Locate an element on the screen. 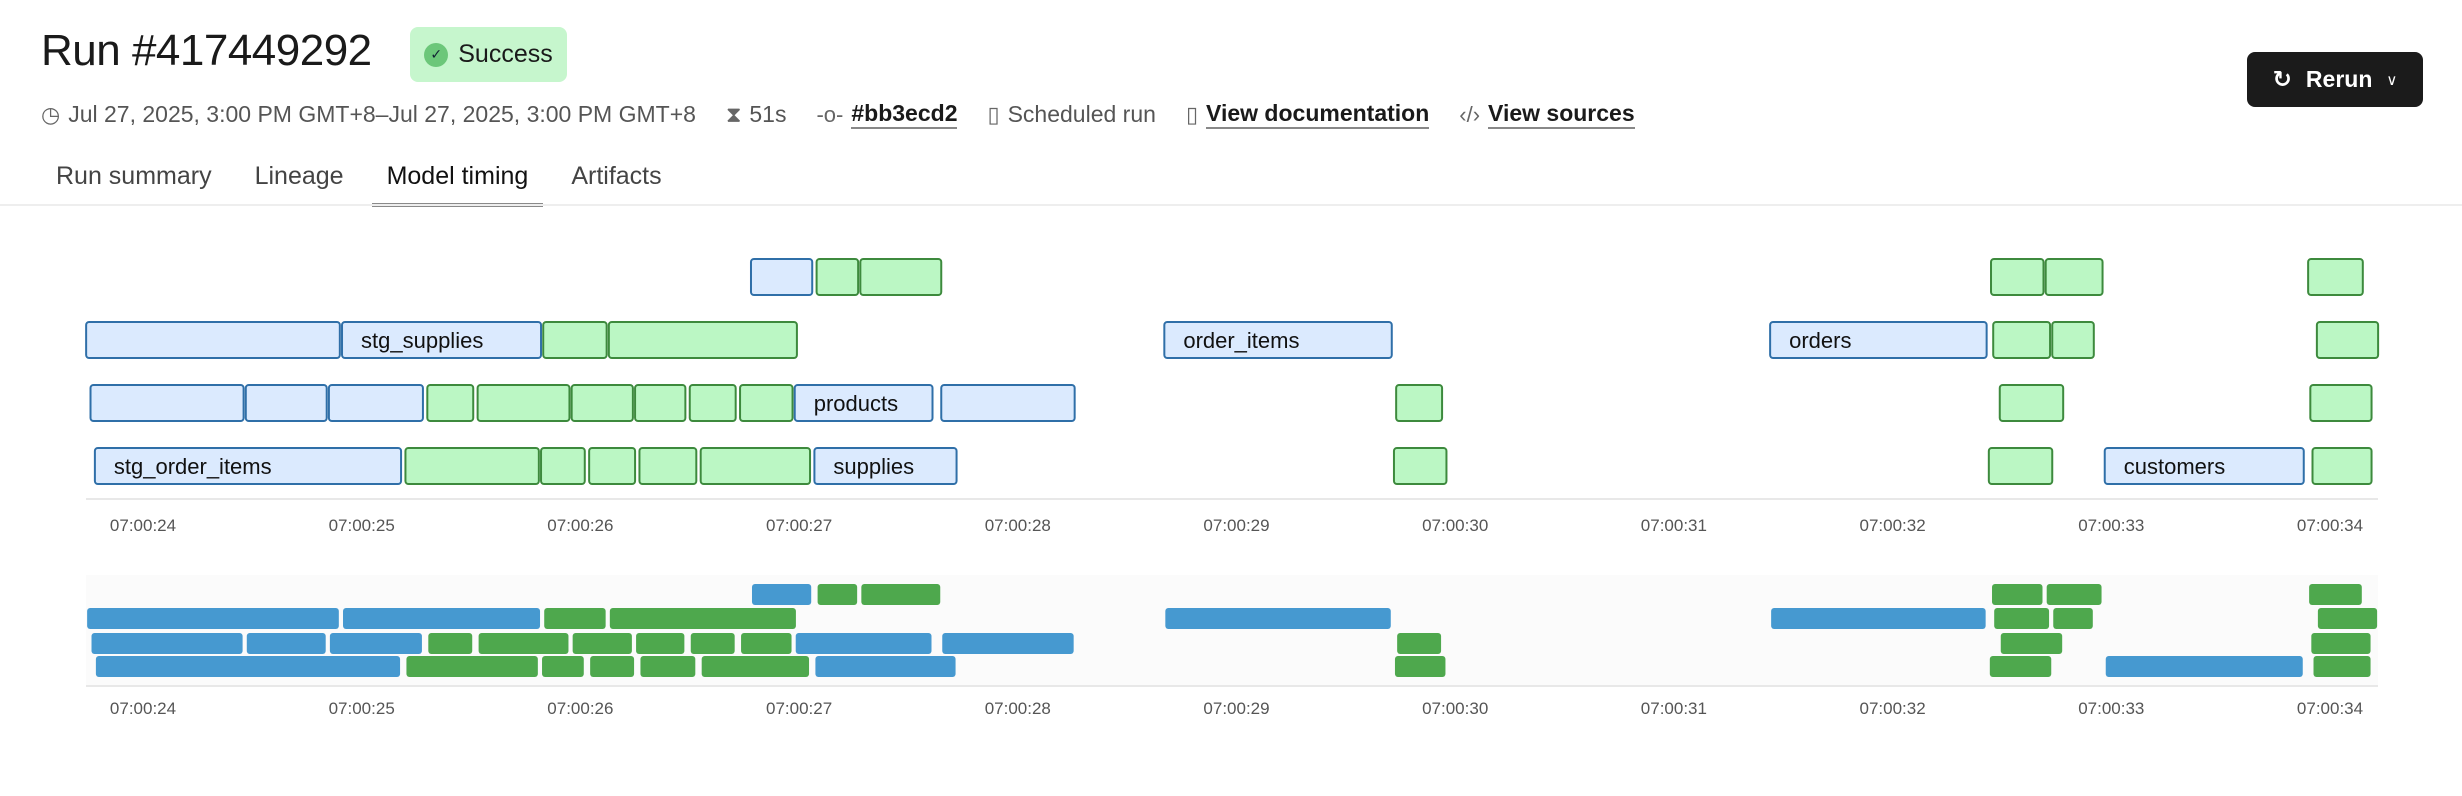 This screenshot has height=796, width=2462. bar-label: order_items is located at coordinates (1241, 340).